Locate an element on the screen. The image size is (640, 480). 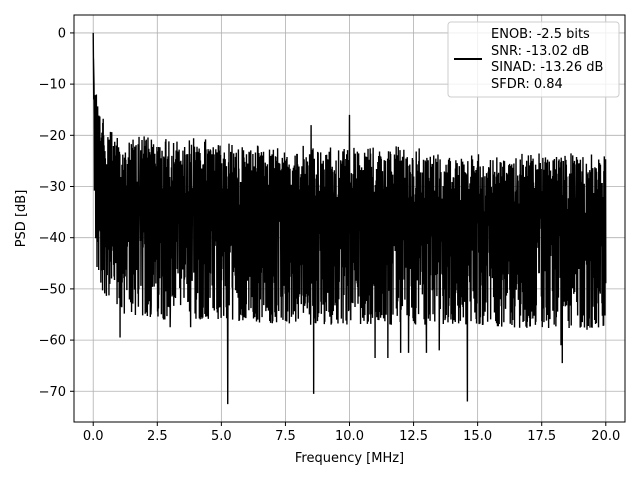
x-tick-label: 15.0 is located at coordinates (477, 436).